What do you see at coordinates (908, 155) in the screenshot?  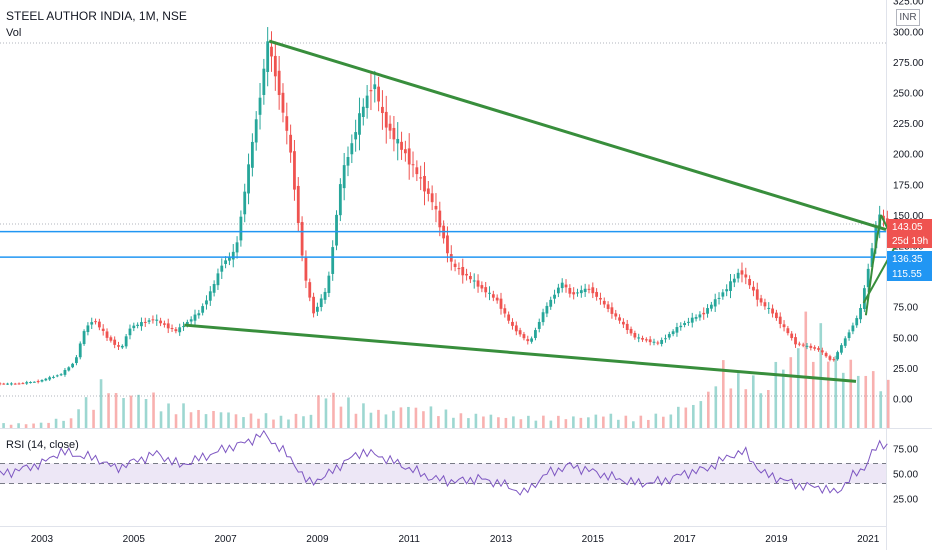 I see `price-tick-label: 200.00` at bounding box center [908, 155].